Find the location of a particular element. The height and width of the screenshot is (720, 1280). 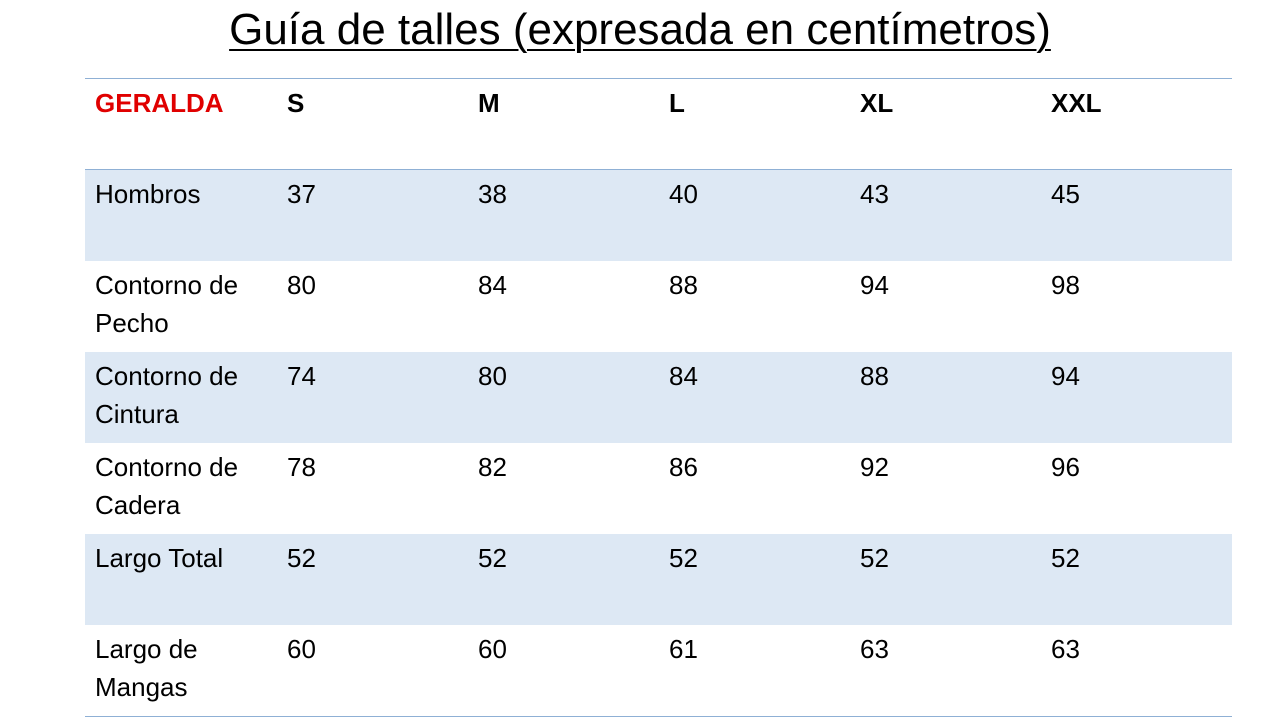

measure-label: Contorno de Cadera is located at coordinates (167, 486).